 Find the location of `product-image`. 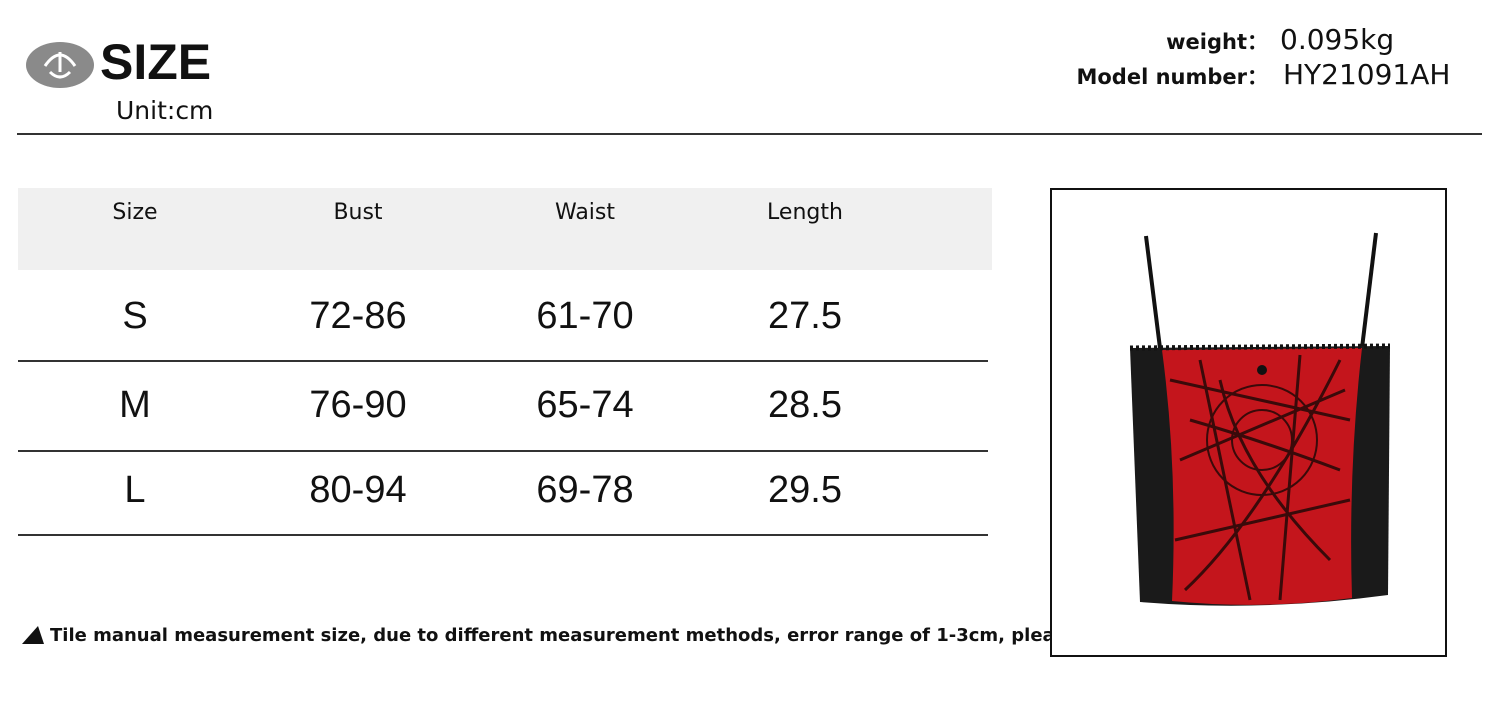

product-image is located at coordinates (1260, 419).